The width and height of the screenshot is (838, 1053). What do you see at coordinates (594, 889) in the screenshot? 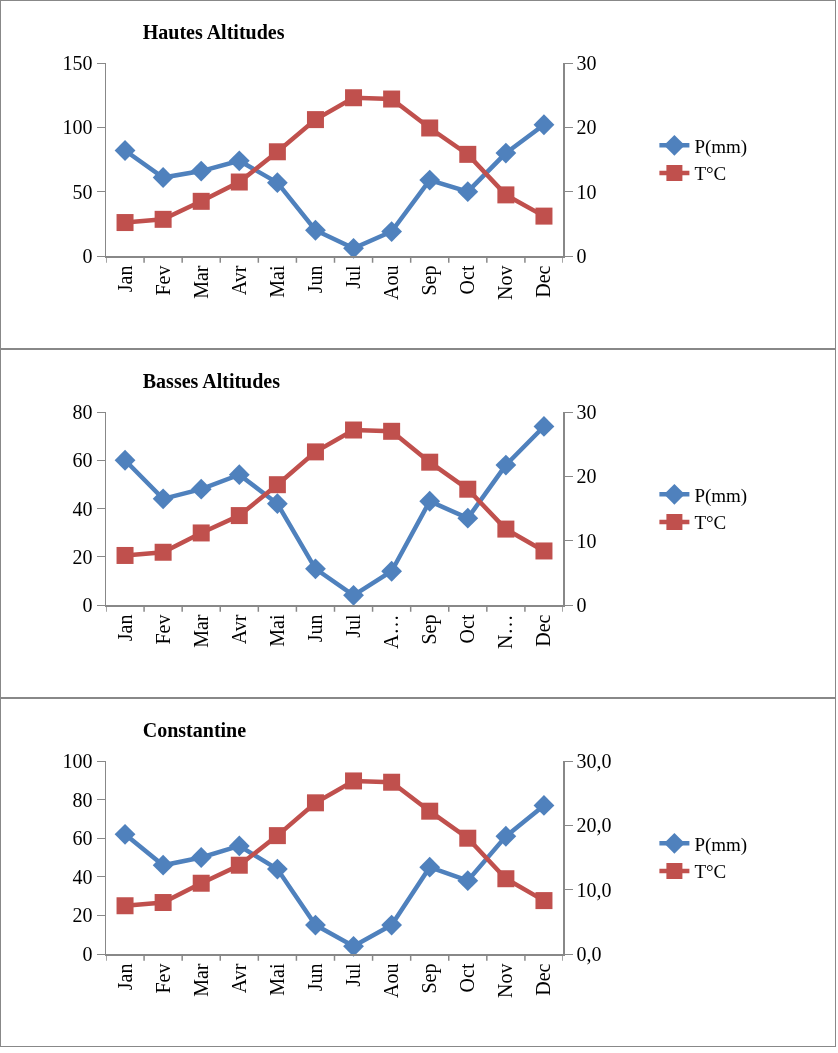
I see `y2-tick-label: 10,0` at bounding box center [594, 889].